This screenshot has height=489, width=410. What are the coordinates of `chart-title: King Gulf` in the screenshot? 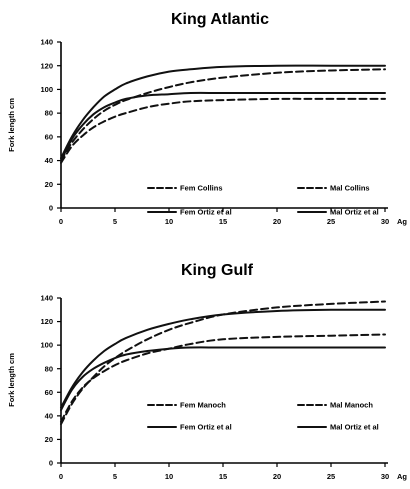 It's located at (217, 270).